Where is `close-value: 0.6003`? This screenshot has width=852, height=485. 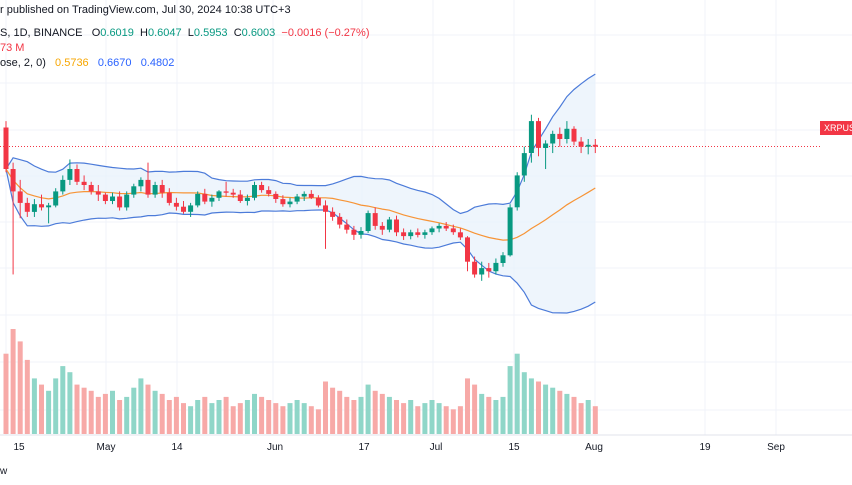 close-value: 0.6003 is located at coordinates (258, 33).